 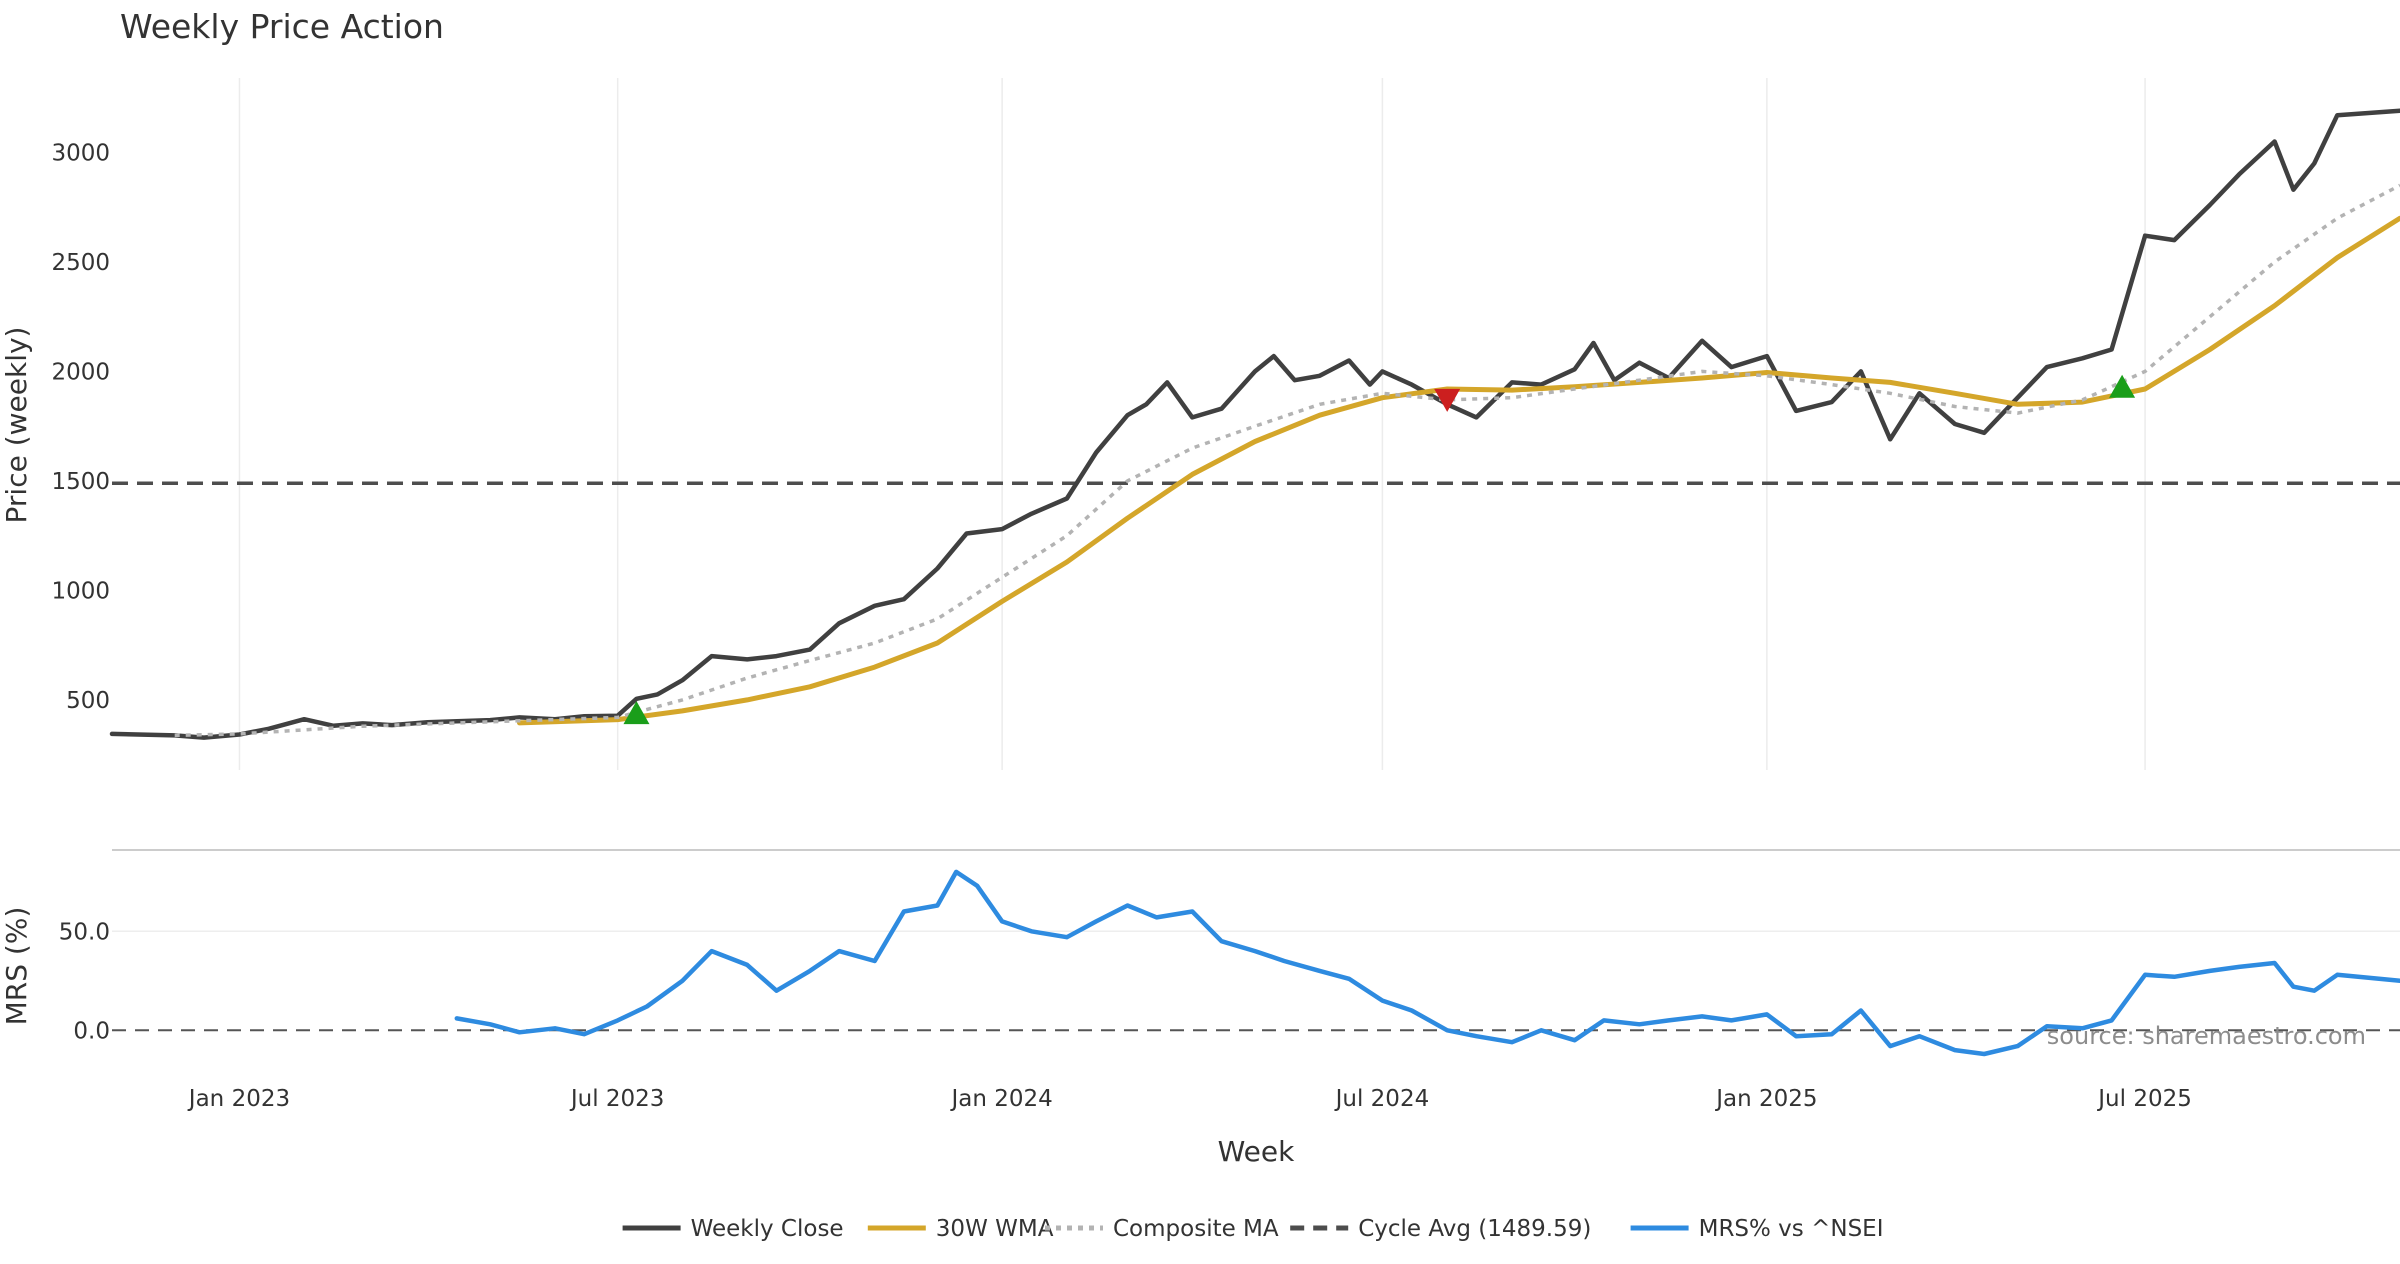 I want to click on x-tick-jan-2023: Jan 2023, so click(x=238, y=1099).